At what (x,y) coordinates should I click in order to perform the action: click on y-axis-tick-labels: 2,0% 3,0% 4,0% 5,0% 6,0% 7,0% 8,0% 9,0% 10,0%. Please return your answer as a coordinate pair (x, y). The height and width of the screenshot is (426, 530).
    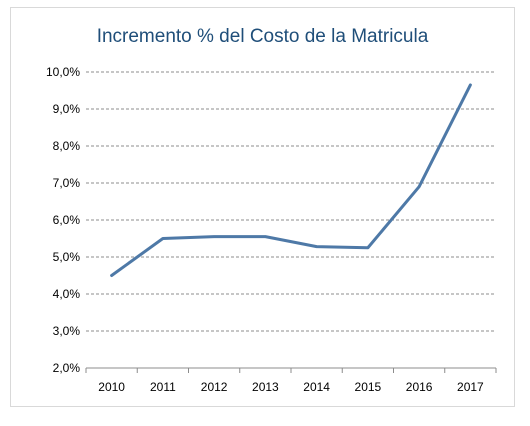
    Looking at the image, I should click on (63, 220).